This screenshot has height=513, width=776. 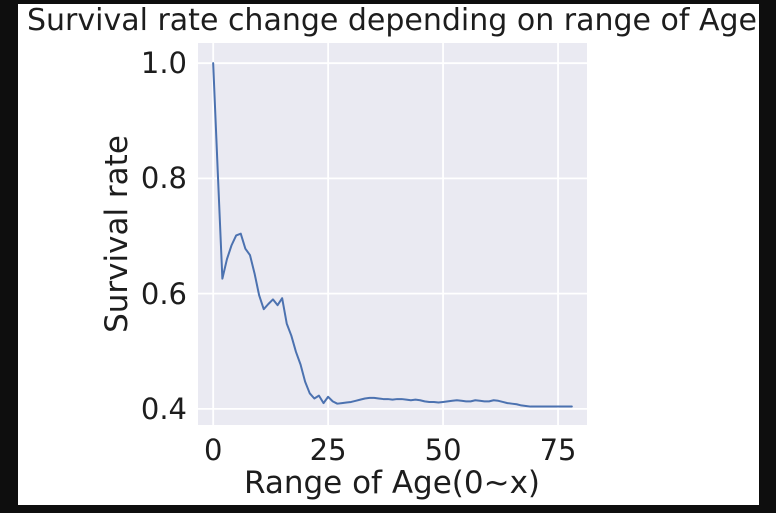 I want to click on y-tick-label: 0.8, so click(x=163, y=178).